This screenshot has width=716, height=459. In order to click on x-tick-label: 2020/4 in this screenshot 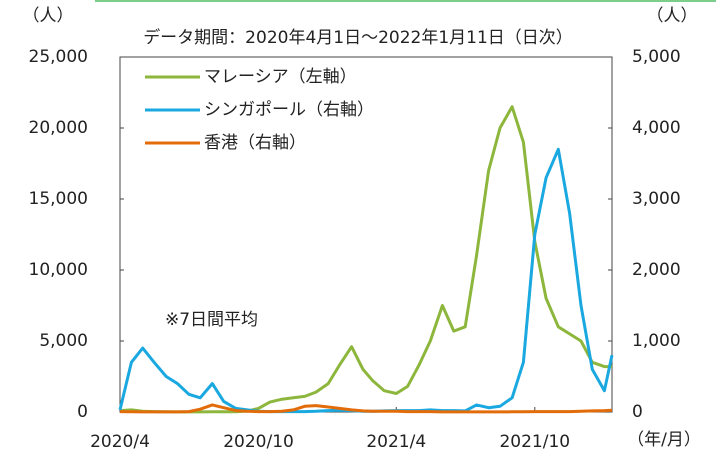, I will do `click(120, 442)`.